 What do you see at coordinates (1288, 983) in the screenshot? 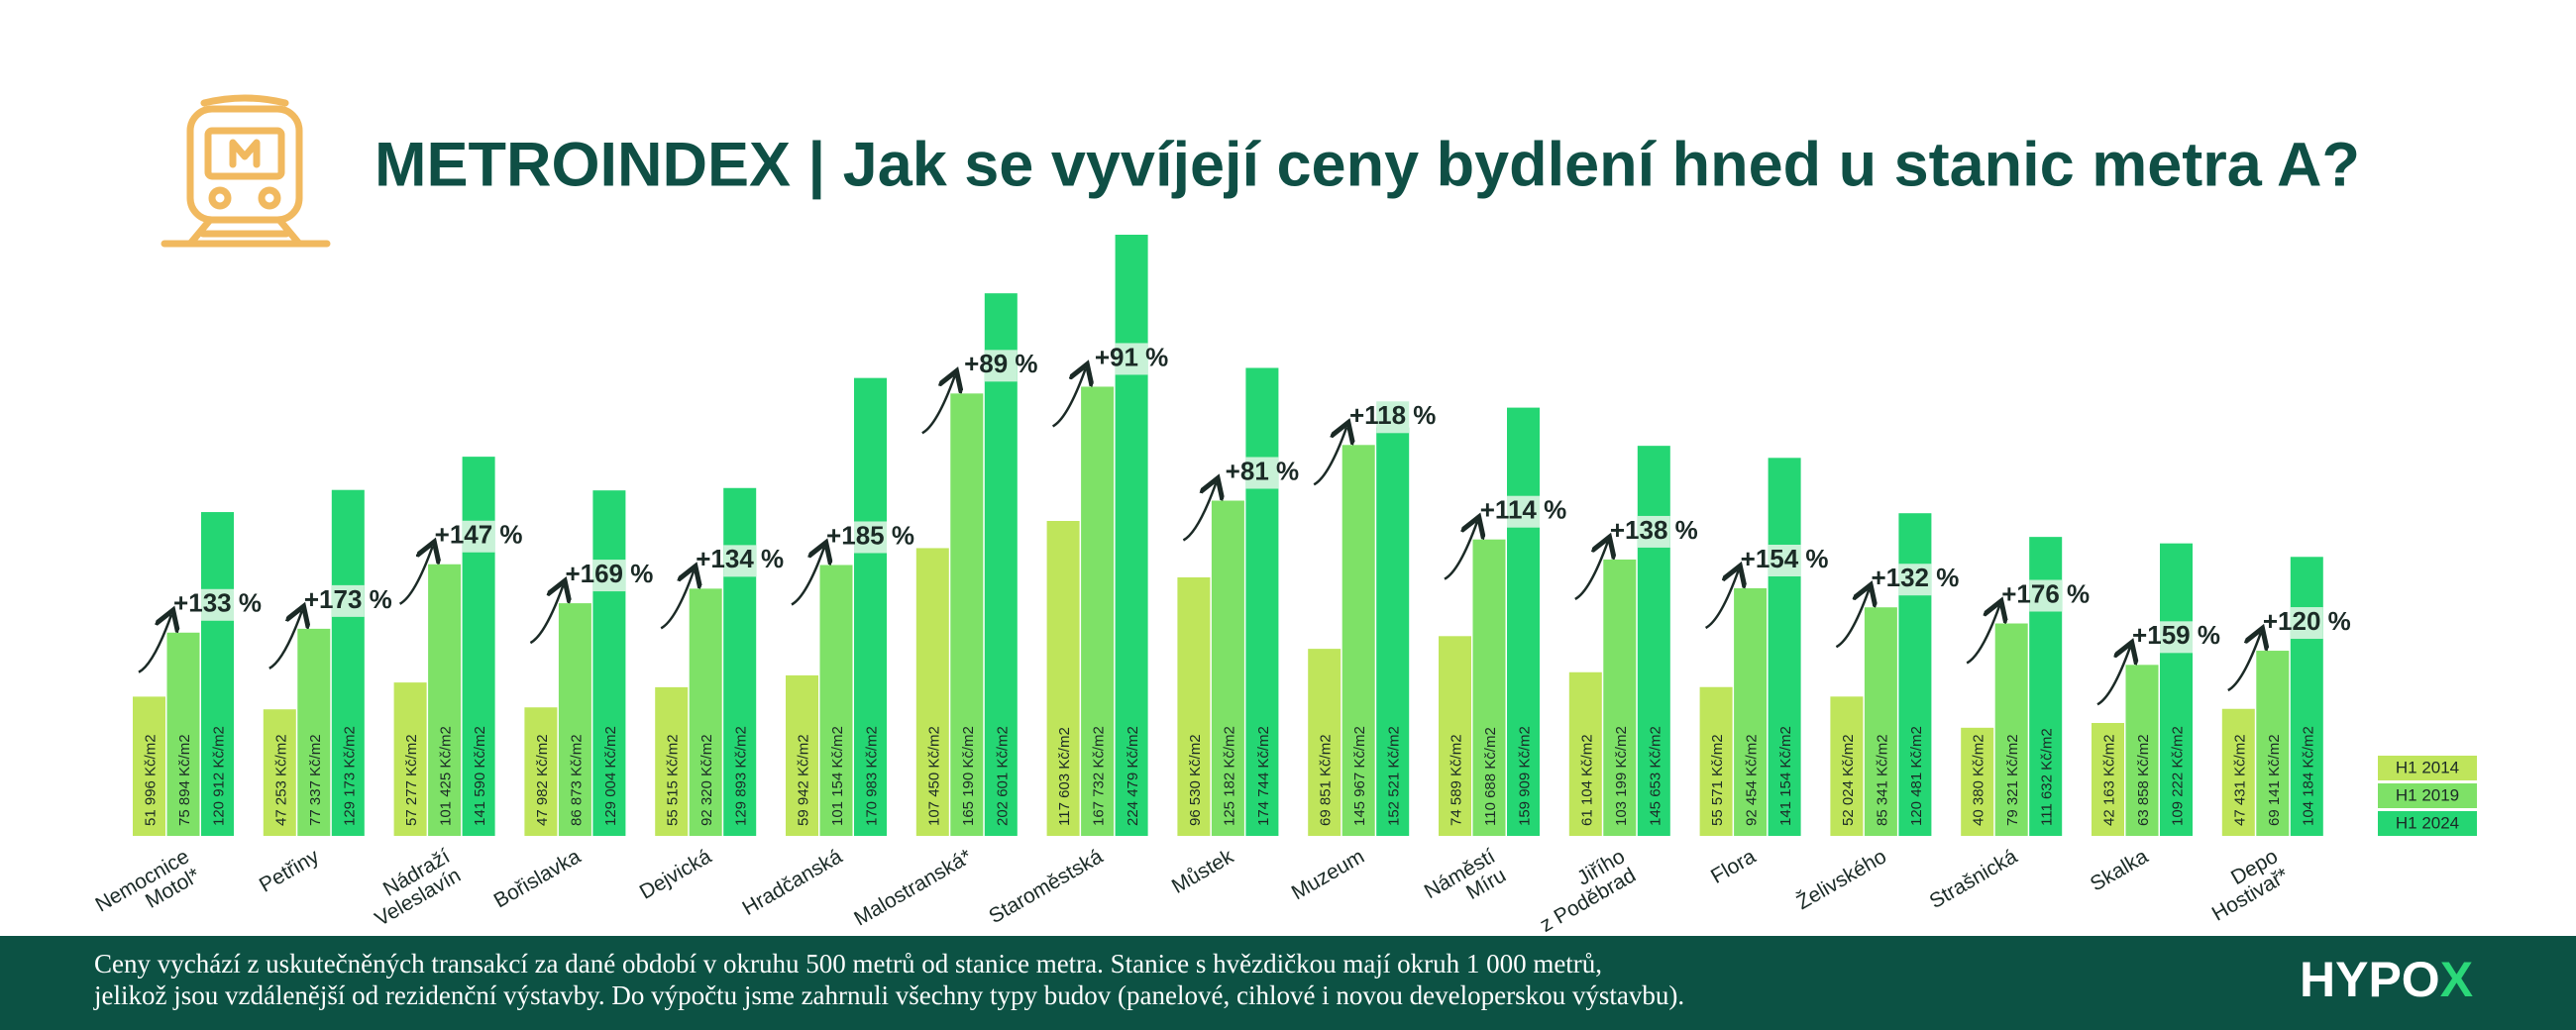
I see `footer-band` at bounding box center [1288, 983].